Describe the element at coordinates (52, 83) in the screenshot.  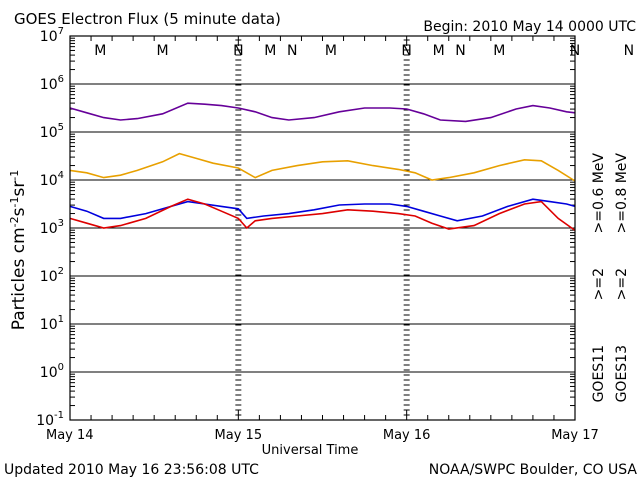
I see `y-tick-label: 10⁶` at that location.